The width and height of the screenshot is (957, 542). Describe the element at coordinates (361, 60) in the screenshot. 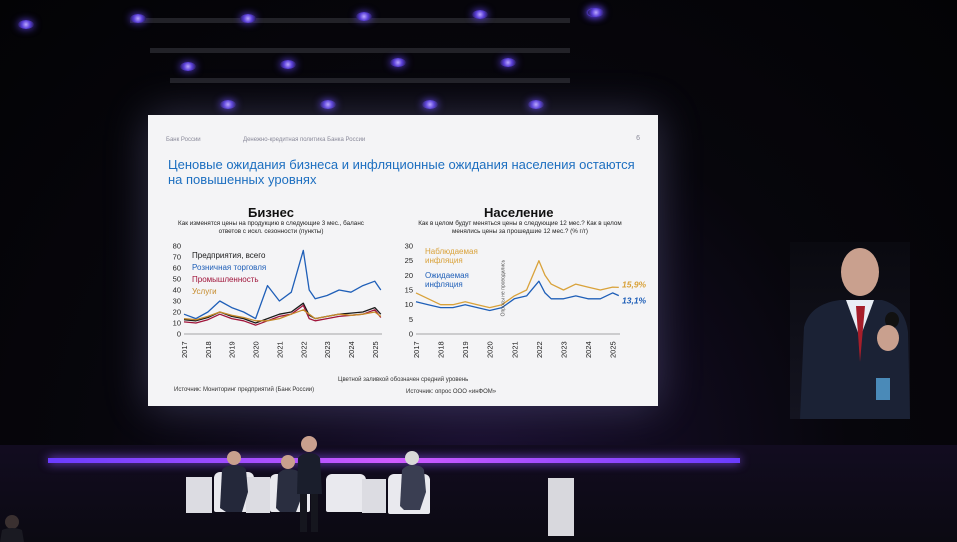

I see `lighting-rig` at that location.